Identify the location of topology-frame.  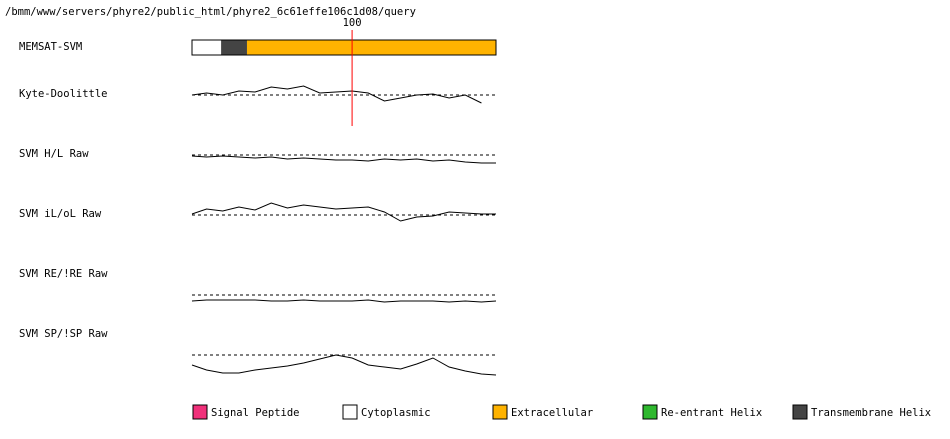
(344, 47).